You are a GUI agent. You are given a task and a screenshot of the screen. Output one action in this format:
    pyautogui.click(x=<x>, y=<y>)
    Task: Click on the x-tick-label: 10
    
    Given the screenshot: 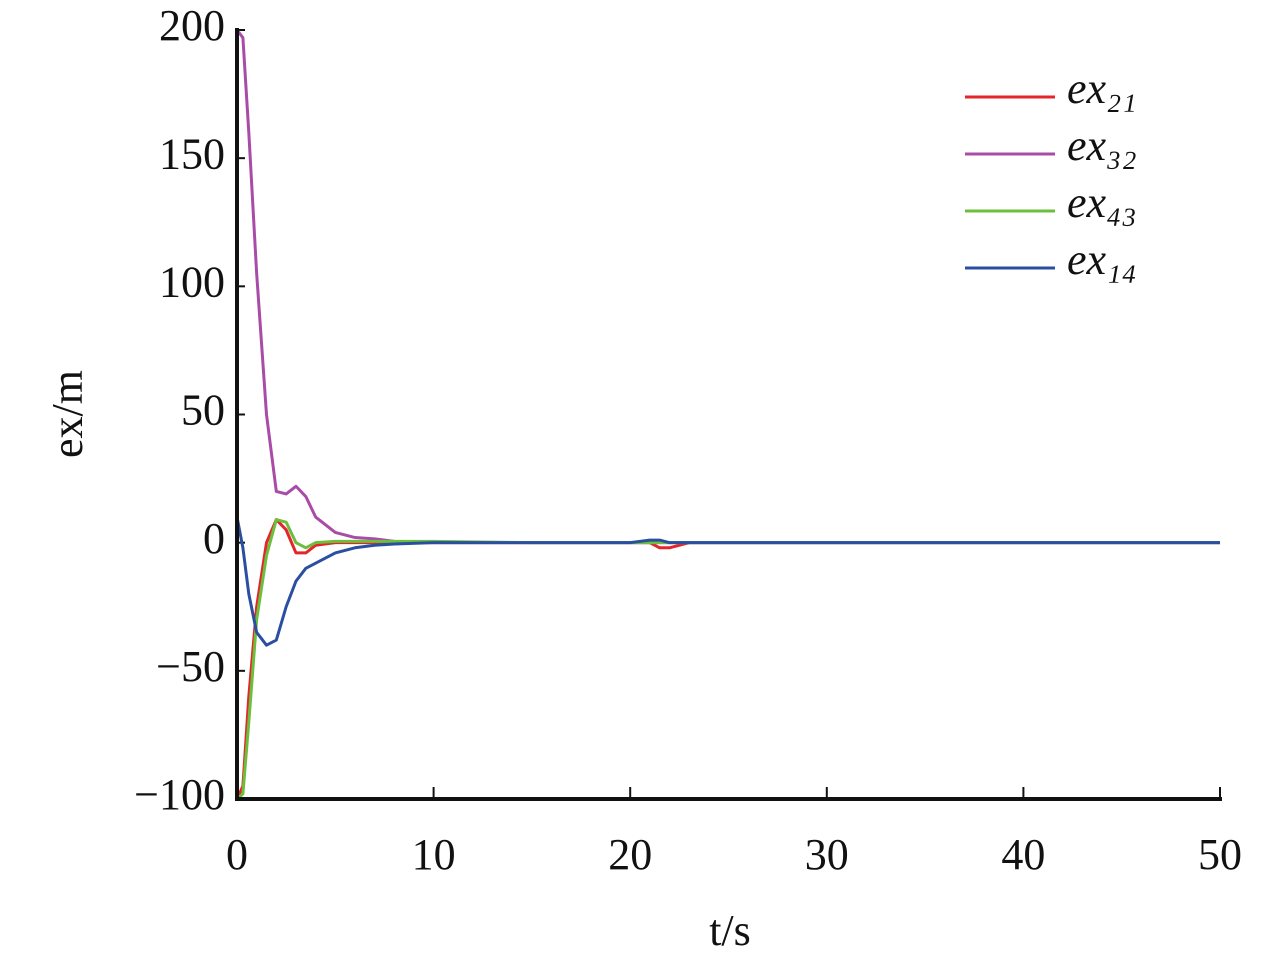 What is the action you would take?
    pyautogui.click(x=434, y=854)
    